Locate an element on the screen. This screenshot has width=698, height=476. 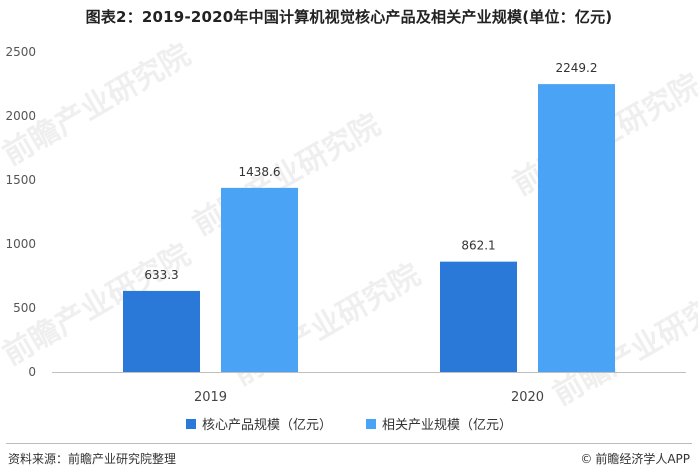
data-label: 633.3 is located at coordinates (161, 275).